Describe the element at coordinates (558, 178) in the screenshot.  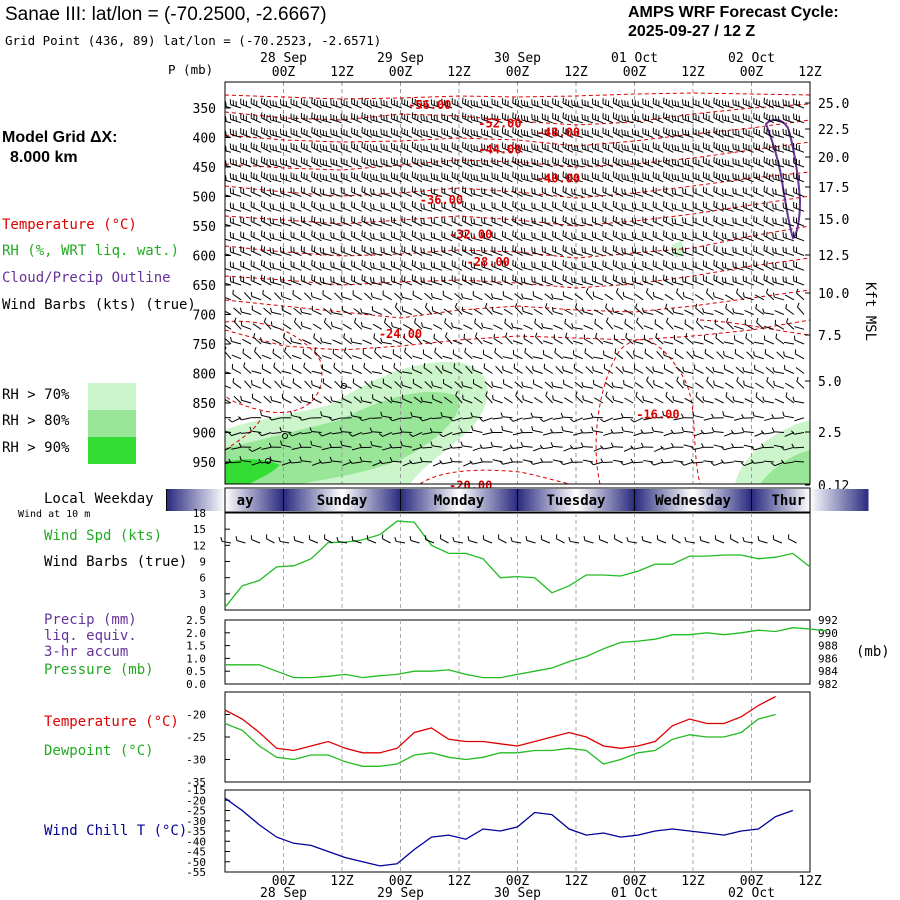
I see `temperature-contour-label: -40.00` at that location.